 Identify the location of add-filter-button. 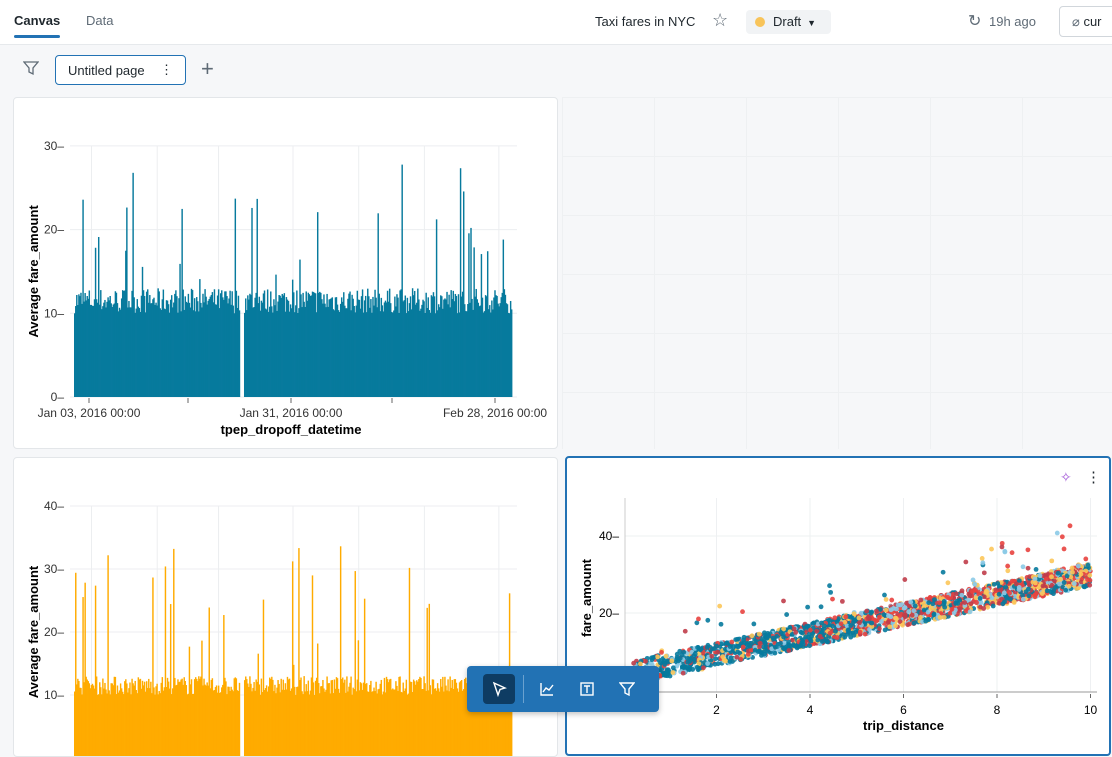
(627, 689).